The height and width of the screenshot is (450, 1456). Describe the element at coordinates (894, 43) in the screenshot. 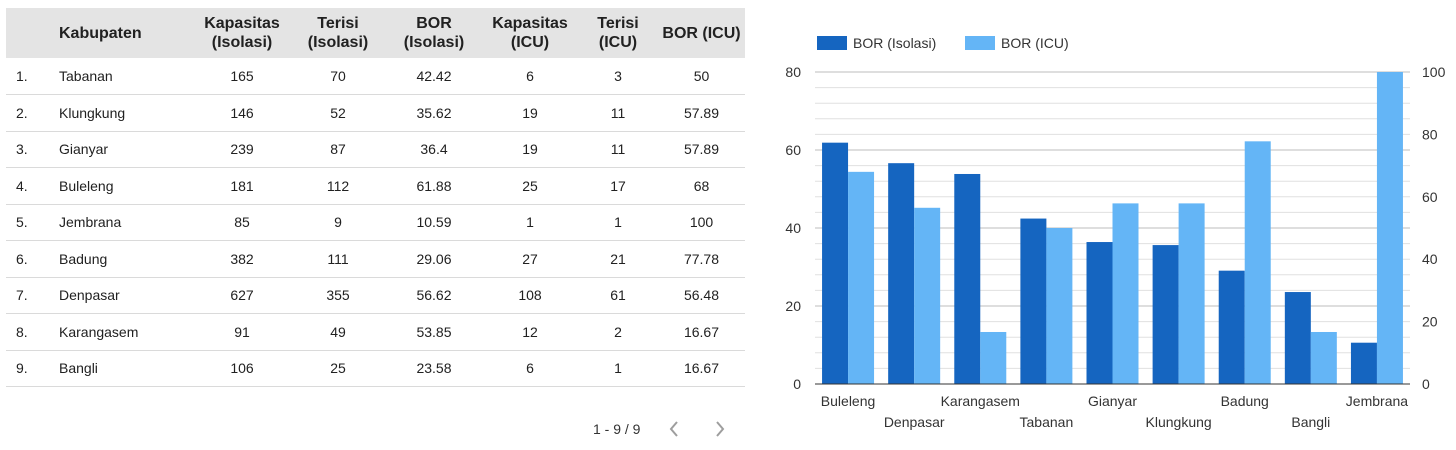

I see `legend-label: BOR (Isolasi)` at that location.